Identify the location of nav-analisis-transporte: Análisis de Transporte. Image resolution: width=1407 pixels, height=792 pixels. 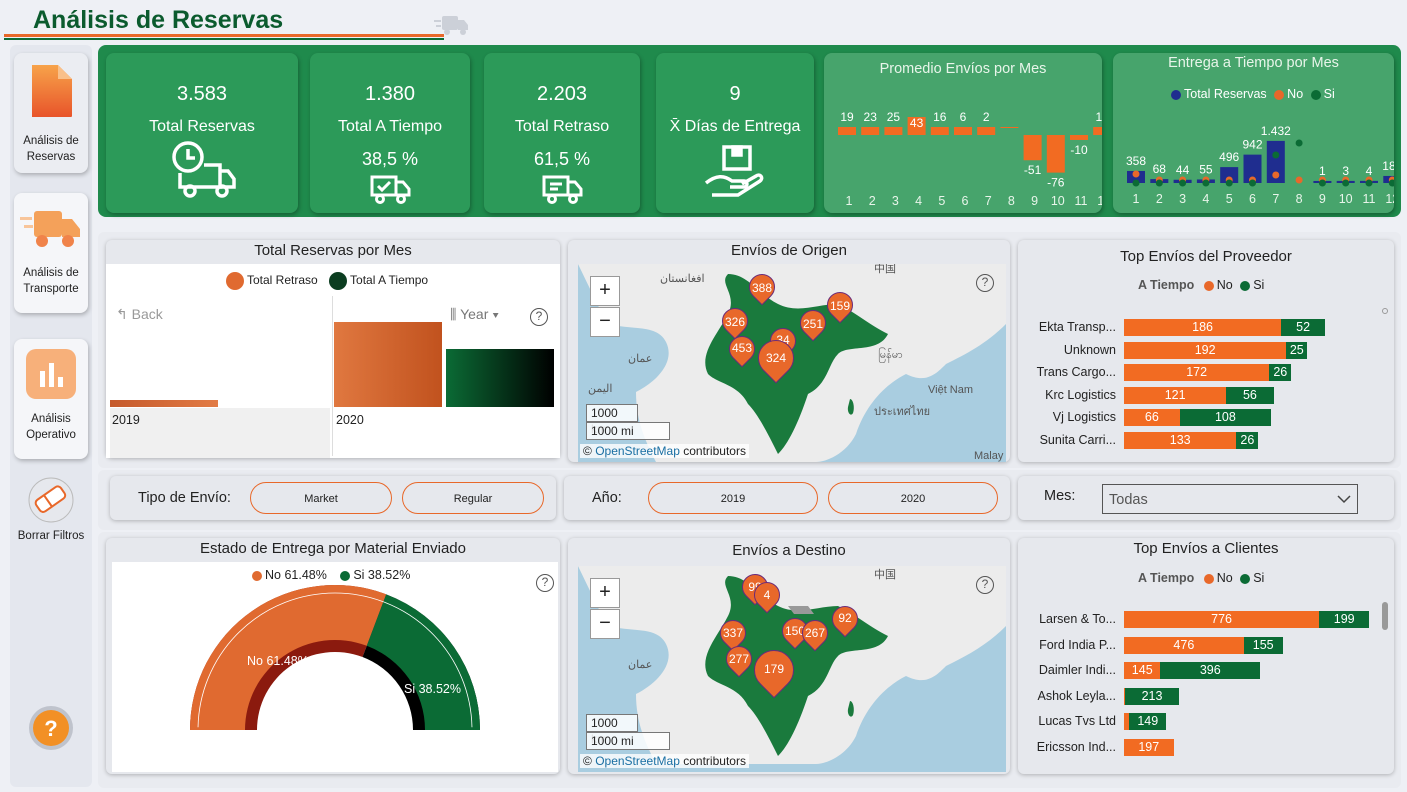
(51, 253).